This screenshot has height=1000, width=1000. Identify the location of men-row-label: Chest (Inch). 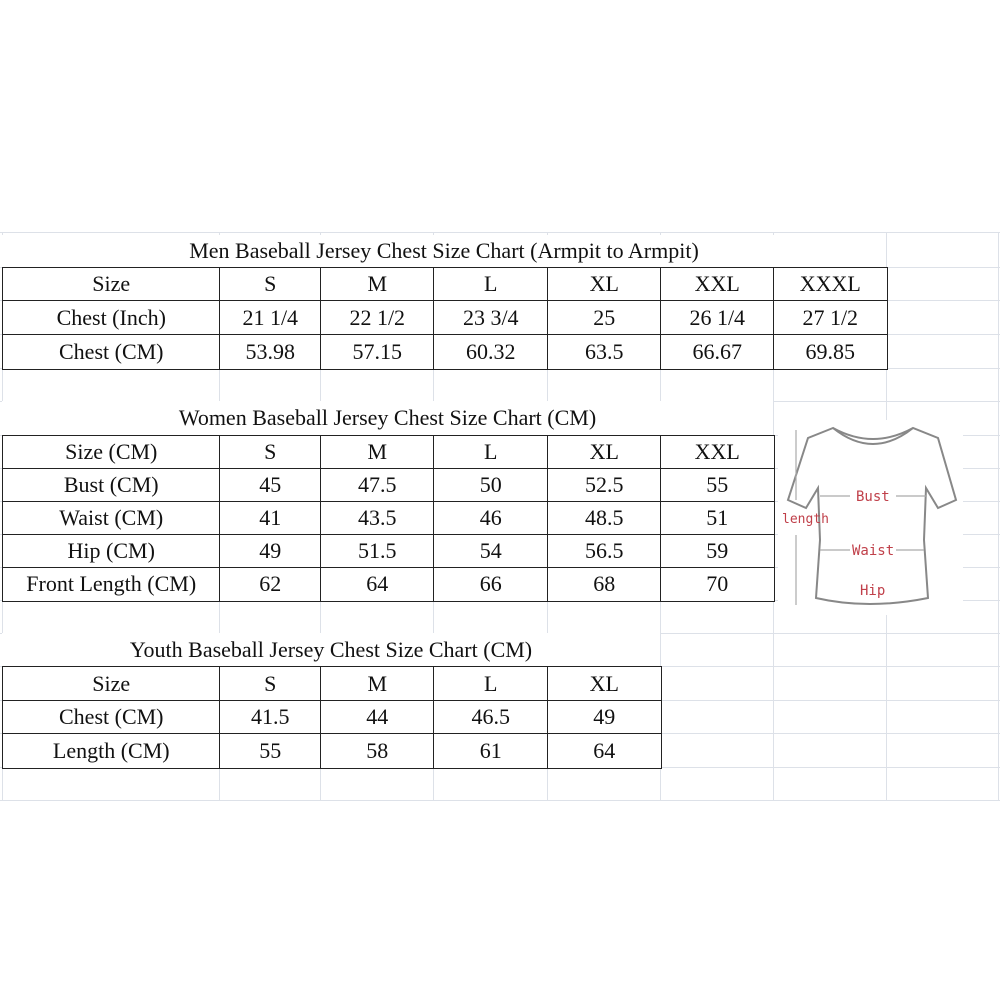
(111, 318).